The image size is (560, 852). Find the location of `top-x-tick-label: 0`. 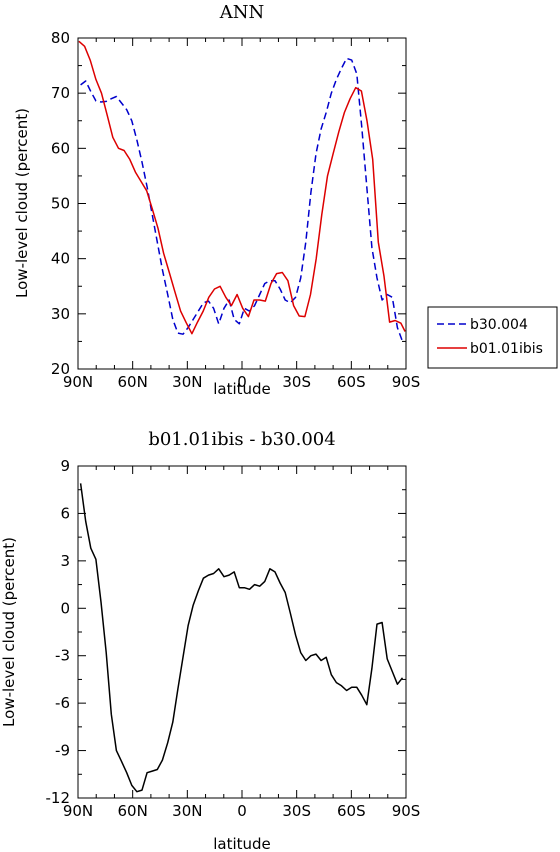

top-x-tick-label: 0 is located at coordinates (242, 382).